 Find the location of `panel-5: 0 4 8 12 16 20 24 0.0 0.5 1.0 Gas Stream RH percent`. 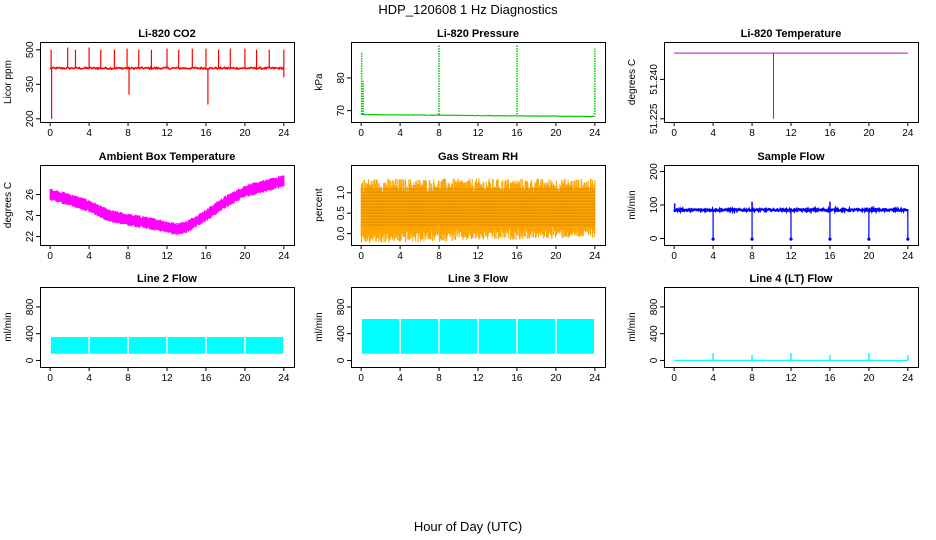

panel-5: 0 4 8 12 16 20 24 0.0 0.5 1.0 Gas Stream RH percent is located at coordinates (460, 206).